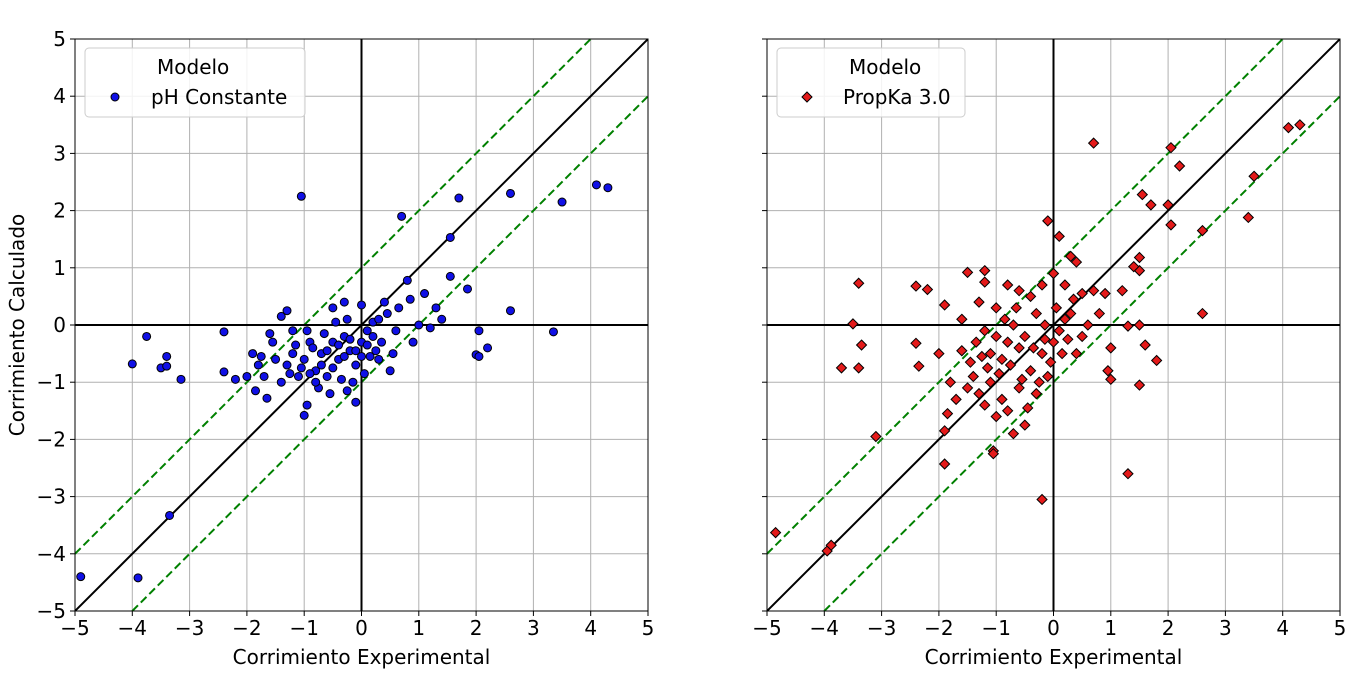 The image size is (1359, 675). I want to click on x-tick-label: −4, so click(132, 628).